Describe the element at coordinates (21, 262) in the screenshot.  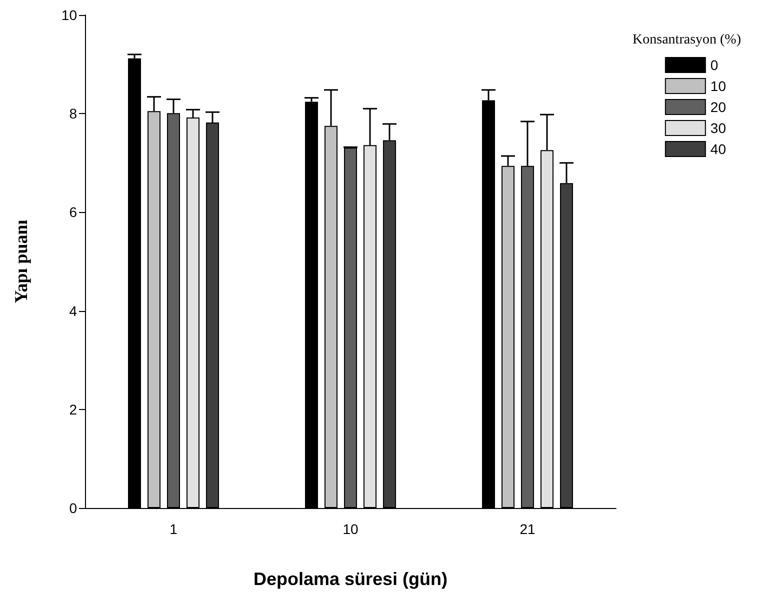
I see `y-axis-title: Yapı puanı` at that location.